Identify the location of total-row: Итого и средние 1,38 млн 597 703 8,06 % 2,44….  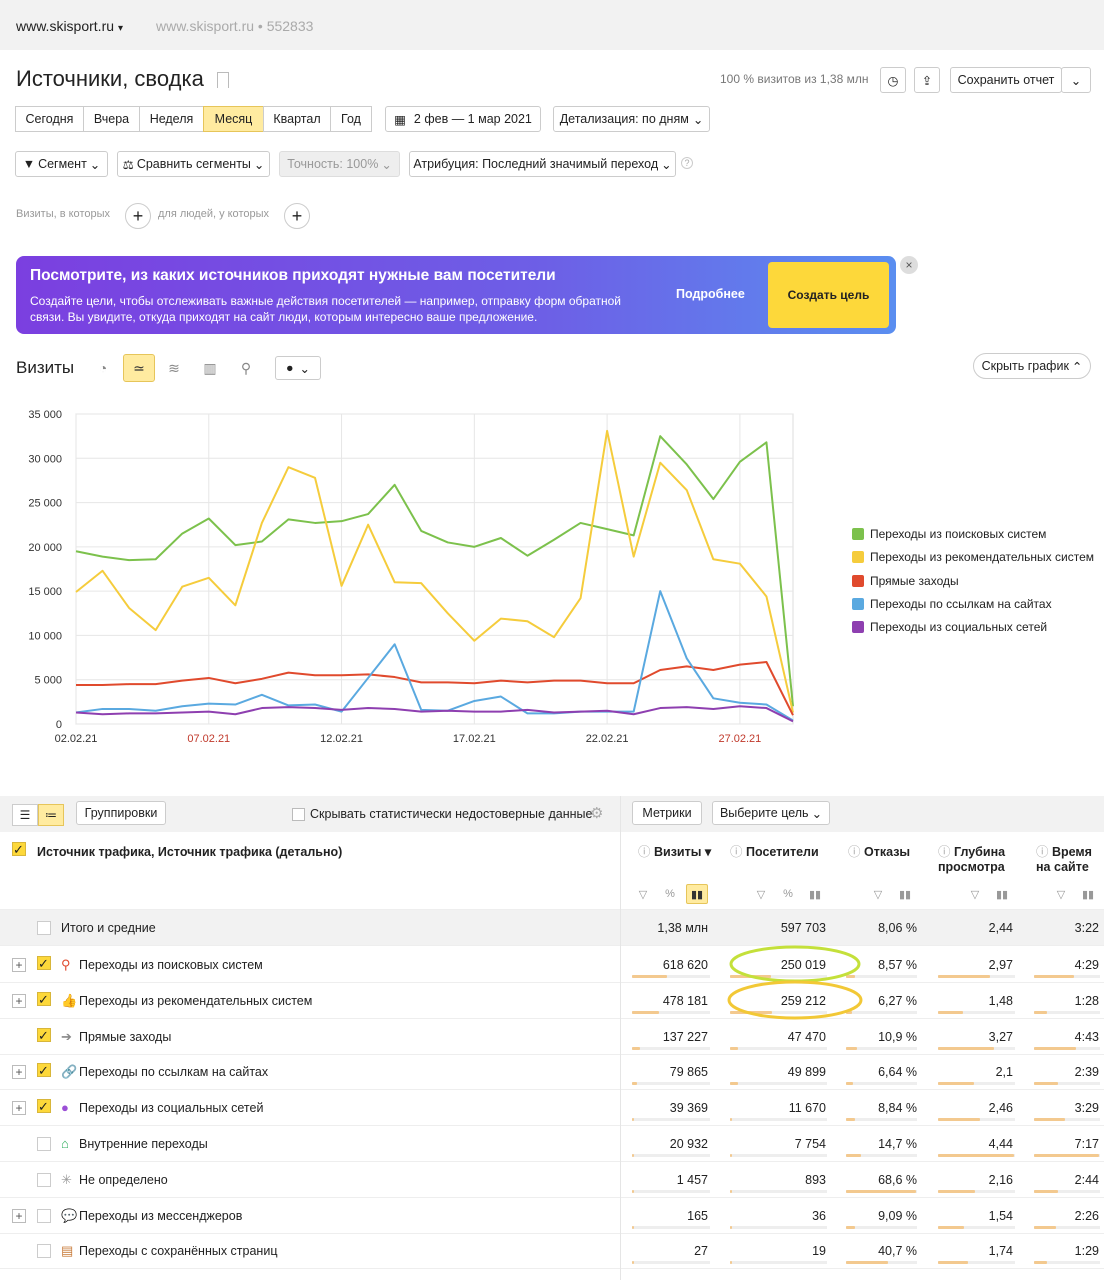
(552, 928).